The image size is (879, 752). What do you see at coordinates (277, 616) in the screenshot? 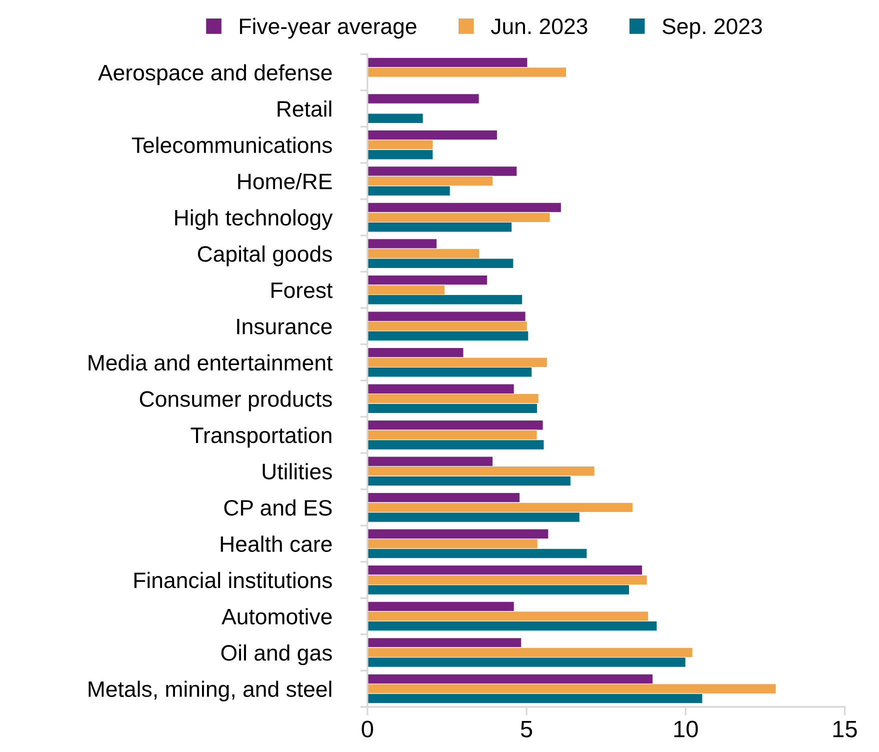
I see `y-tick-label: Automotive` at bounding box center [277, 616].